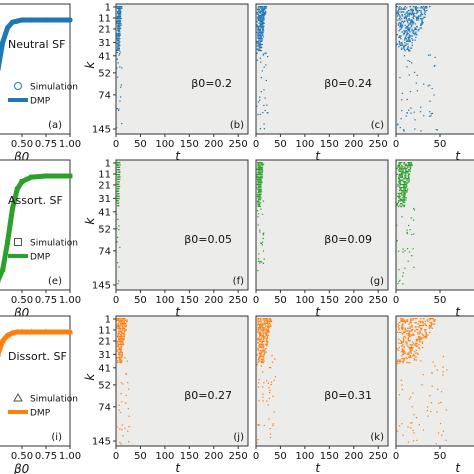  Describe the element at coordinates (140, 144) in the screenshot. I see `x-tick-label: 50` at that location.